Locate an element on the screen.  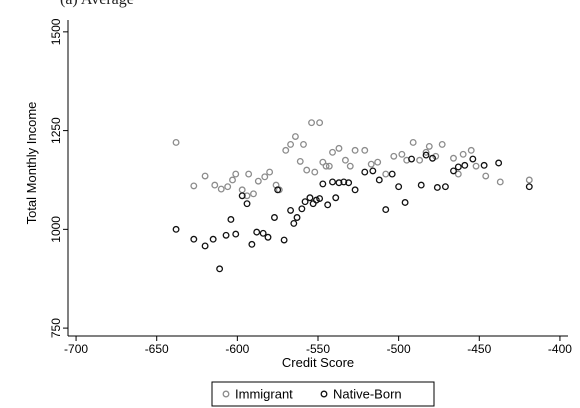
y-tick-label: 750 is located at coordinates (56, 328).